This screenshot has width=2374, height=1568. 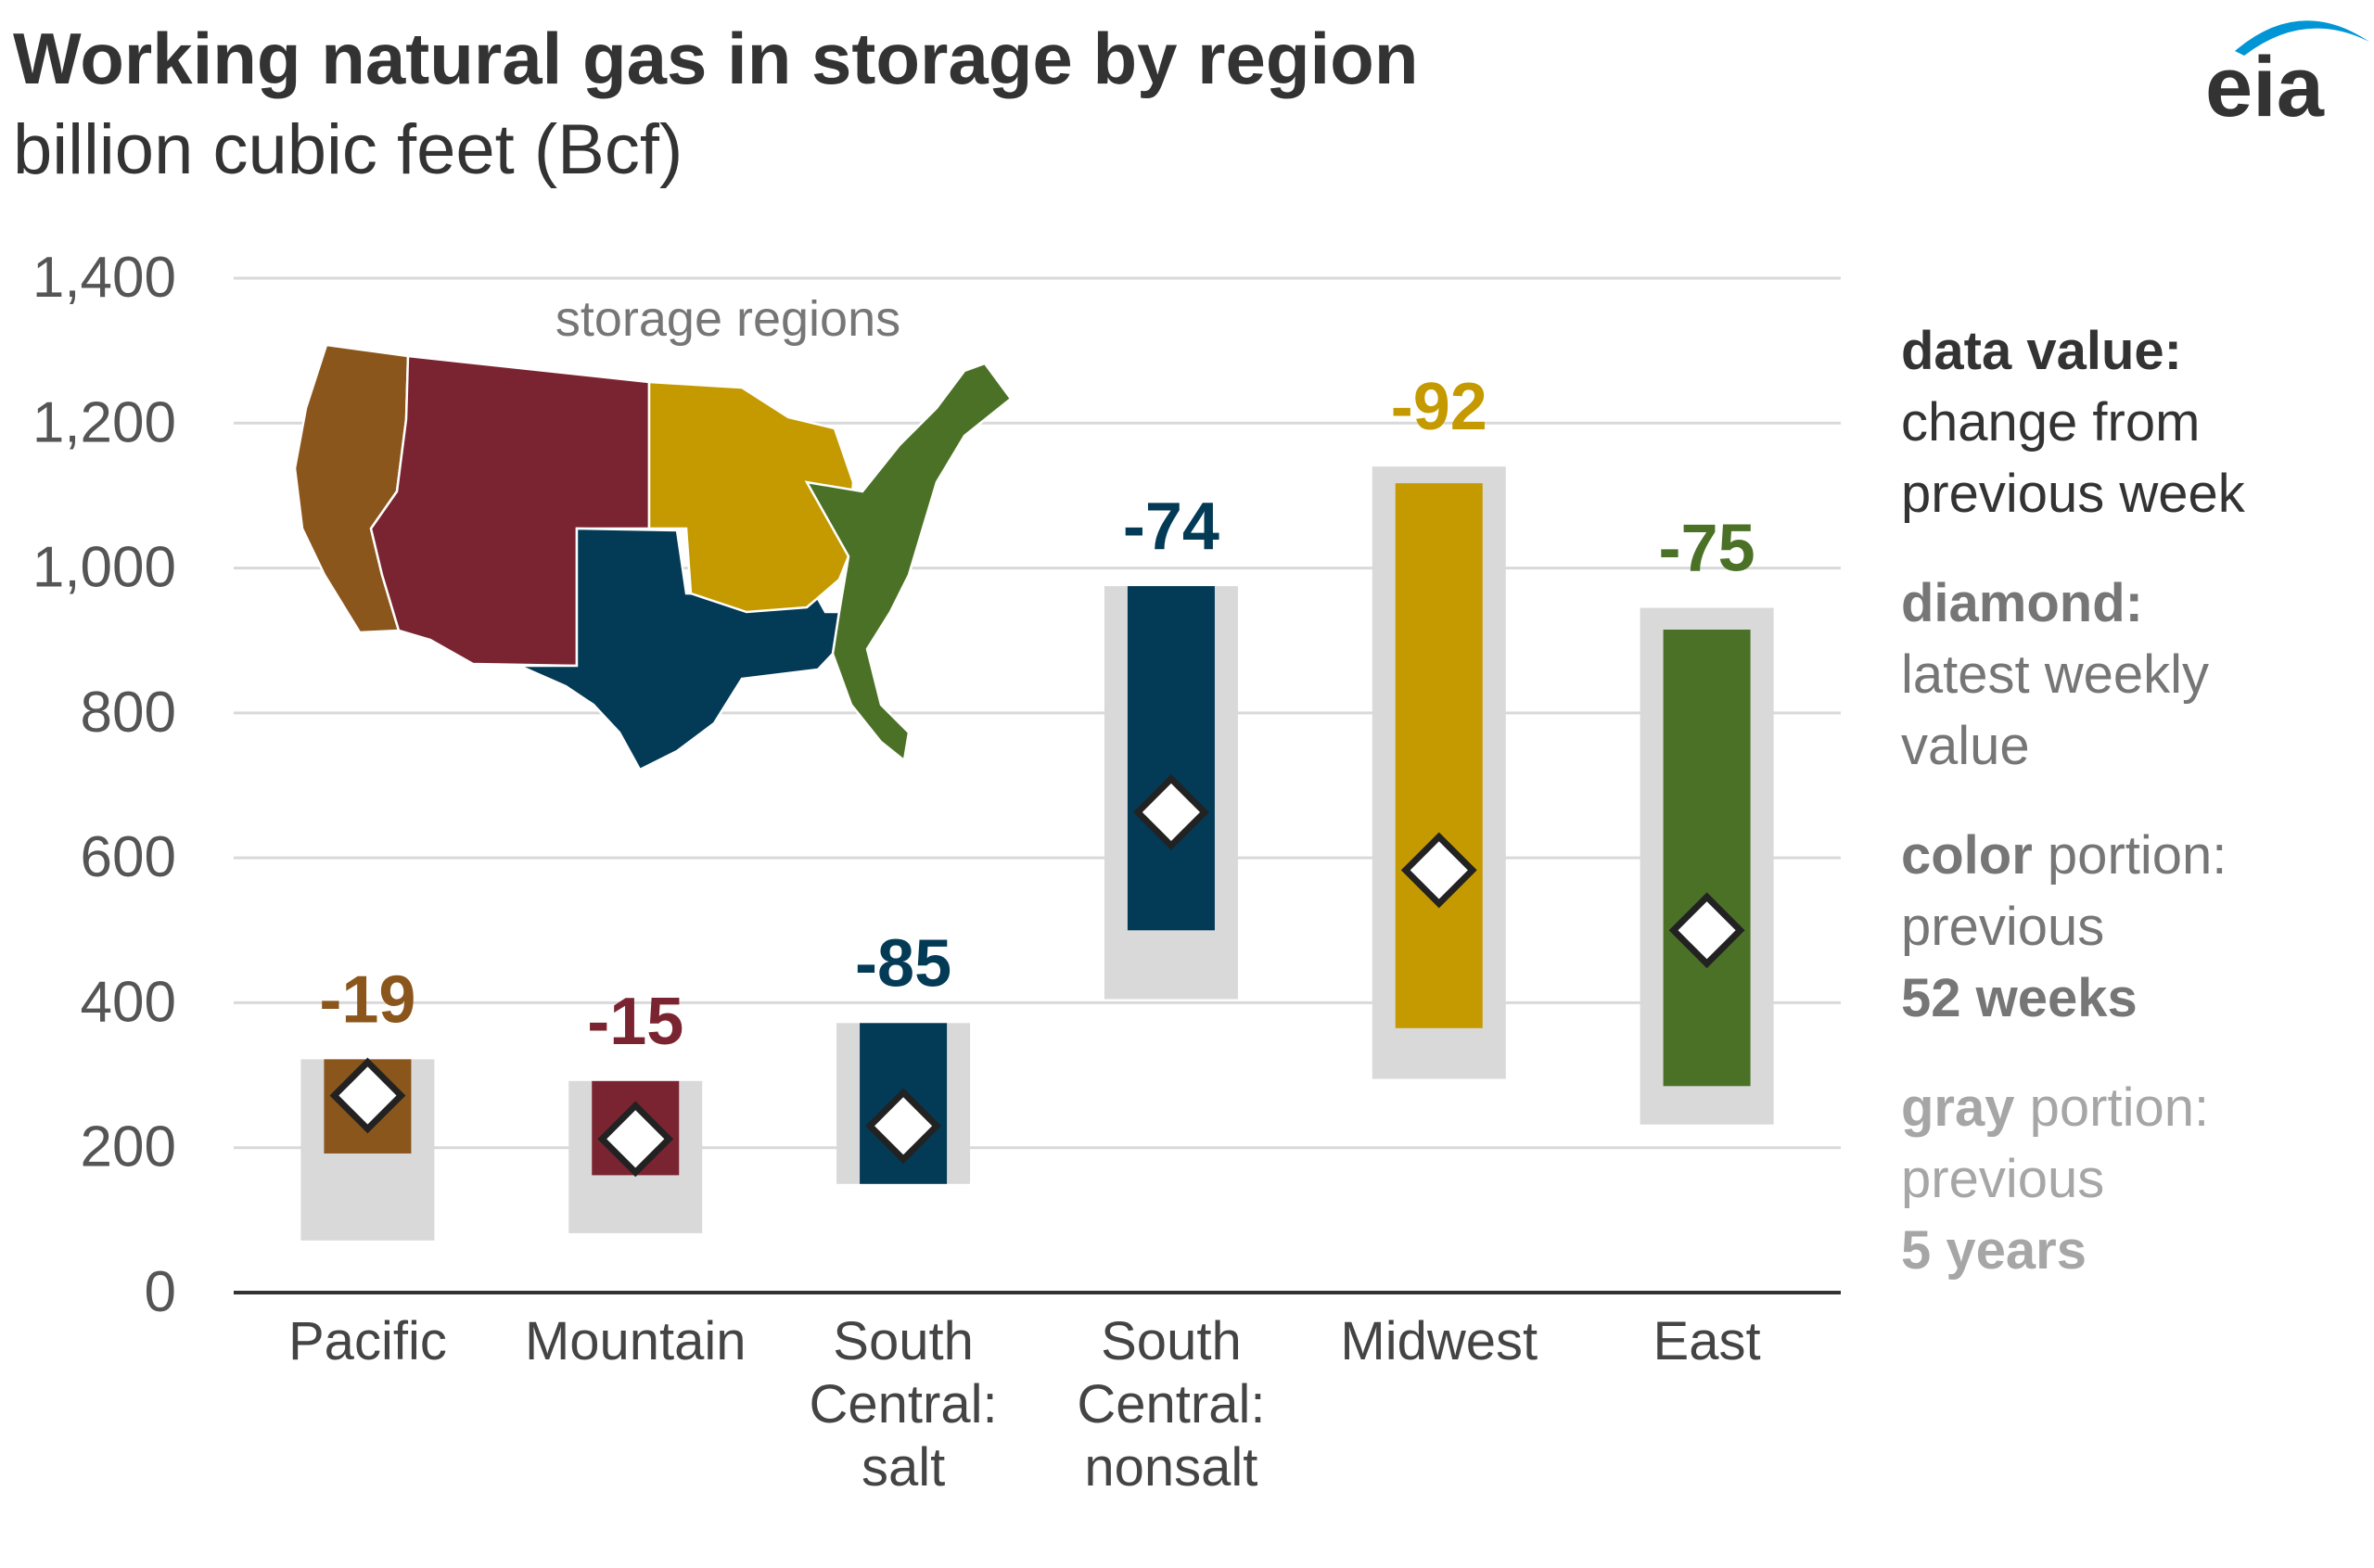 I want to click on legend-color-title: color, so click(x=1967, y=855).